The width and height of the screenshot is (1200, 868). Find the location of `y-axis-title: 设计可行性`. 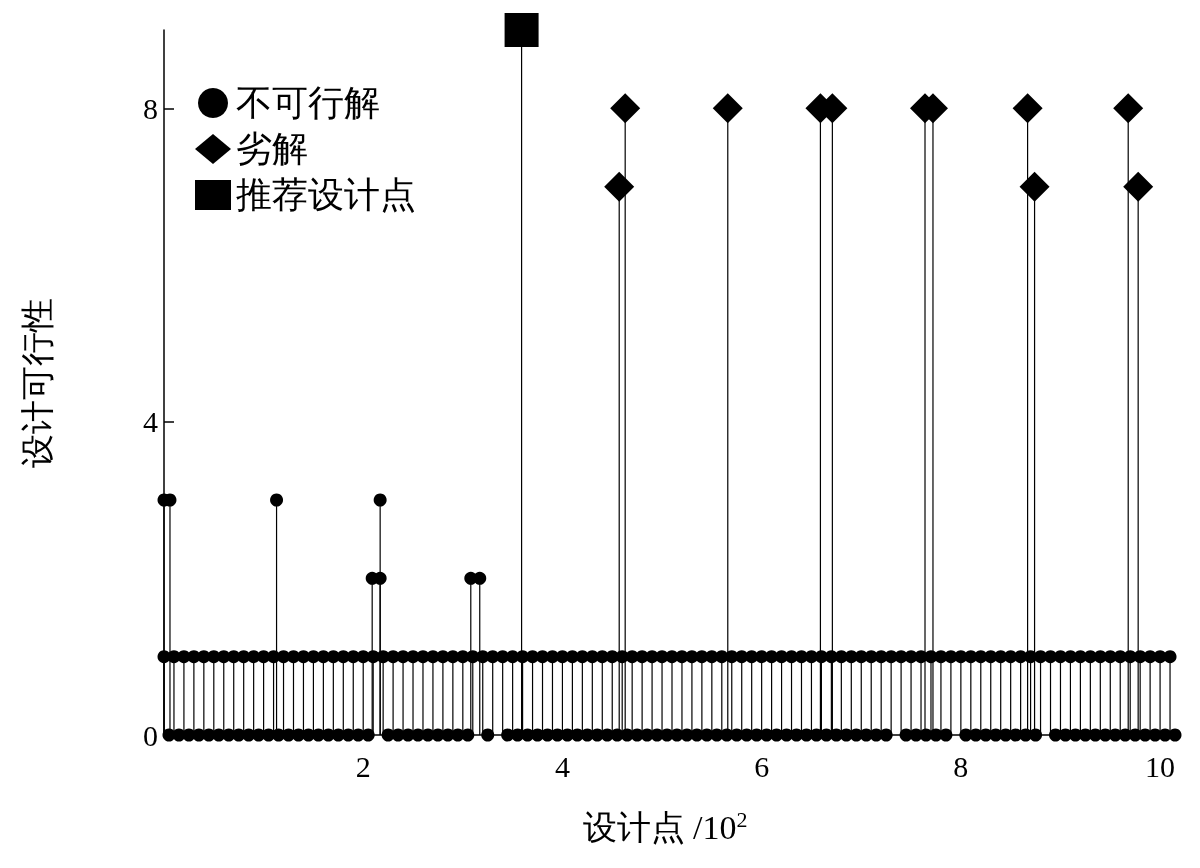

y-axis-title: 设计可行性 is located at coordinates (37, 382).